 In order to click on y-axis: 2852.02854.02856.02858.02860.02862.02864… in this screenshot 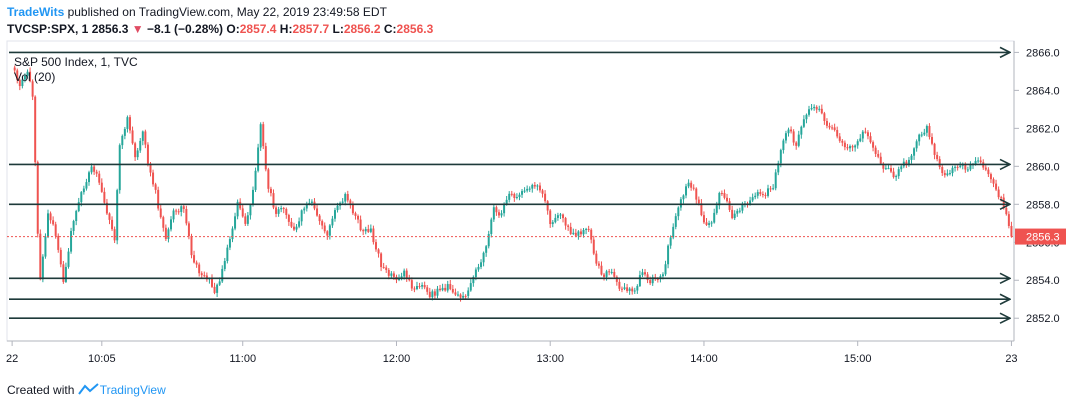, I will do `click(1036, 191)`.